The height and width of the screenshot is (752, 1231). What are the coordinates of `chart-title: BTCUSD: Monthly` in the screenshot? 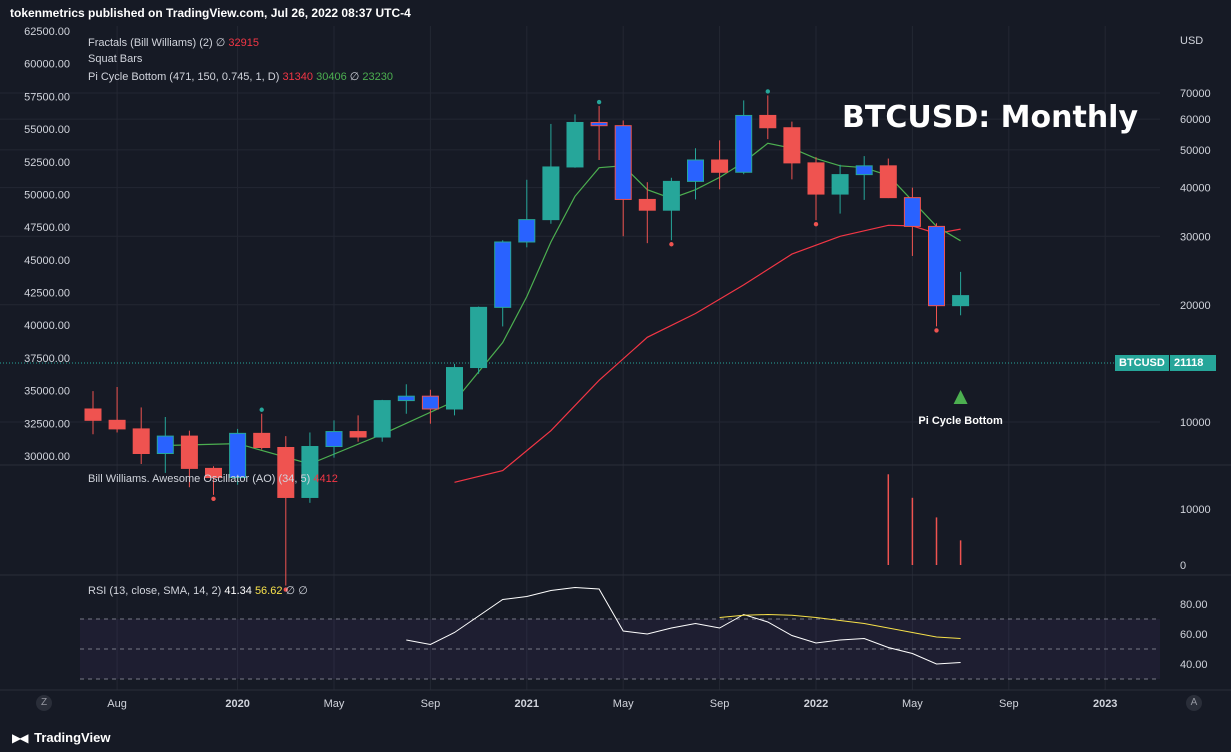 It's located at (990, 117).